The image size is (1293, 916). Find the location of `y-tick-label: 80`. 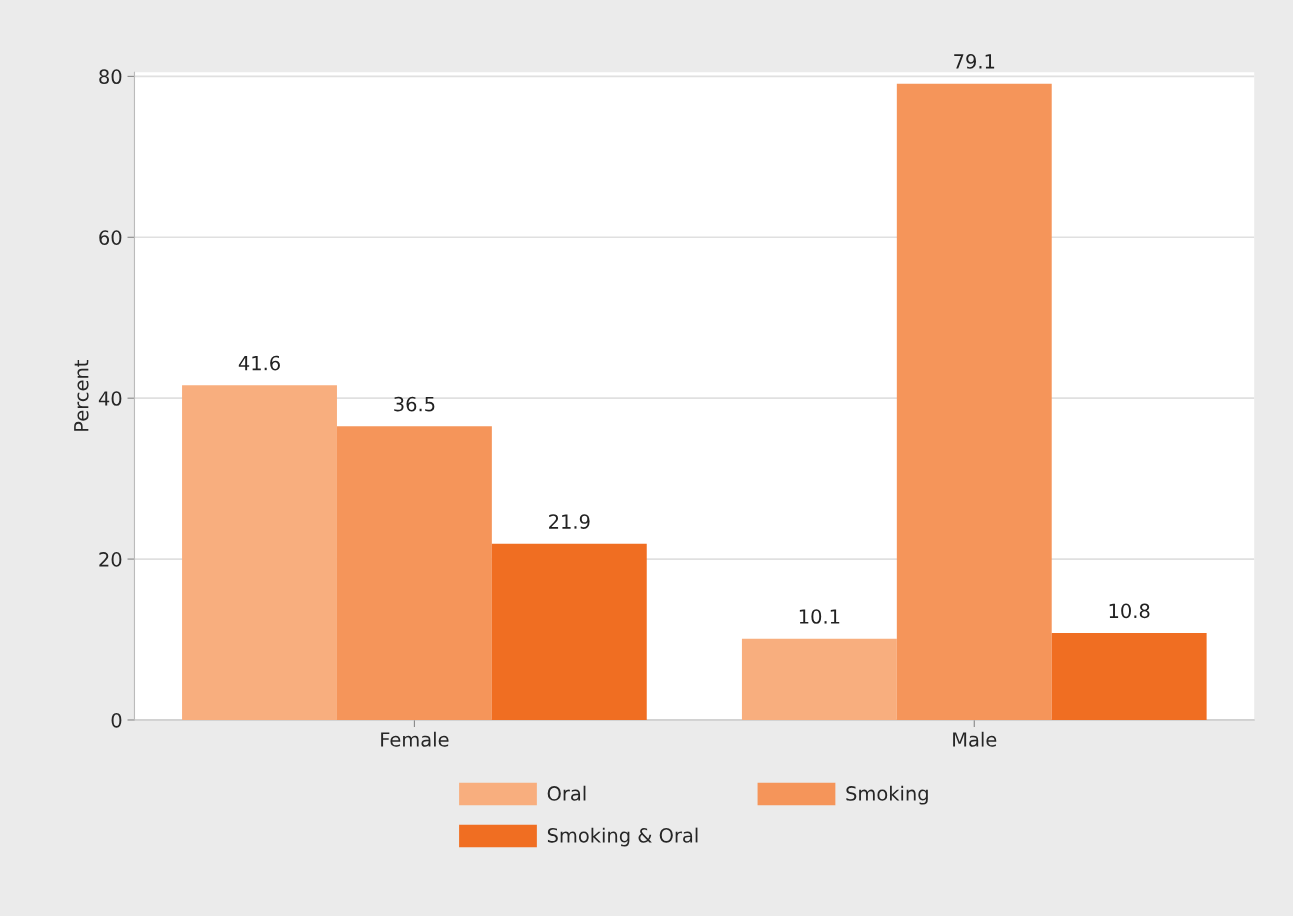

y-tick-label: 80 is located at coordinates (110, 77).